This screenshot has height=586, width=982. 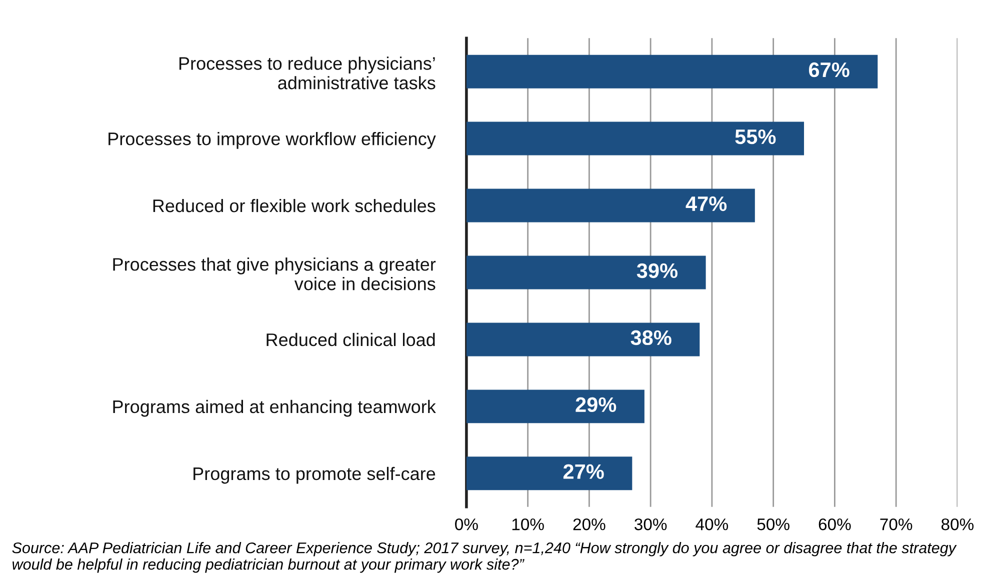 What do you see at coordinates (657, 270) in the screenshot?
I see `data-label: 39%` at bounding box center [657, 270].